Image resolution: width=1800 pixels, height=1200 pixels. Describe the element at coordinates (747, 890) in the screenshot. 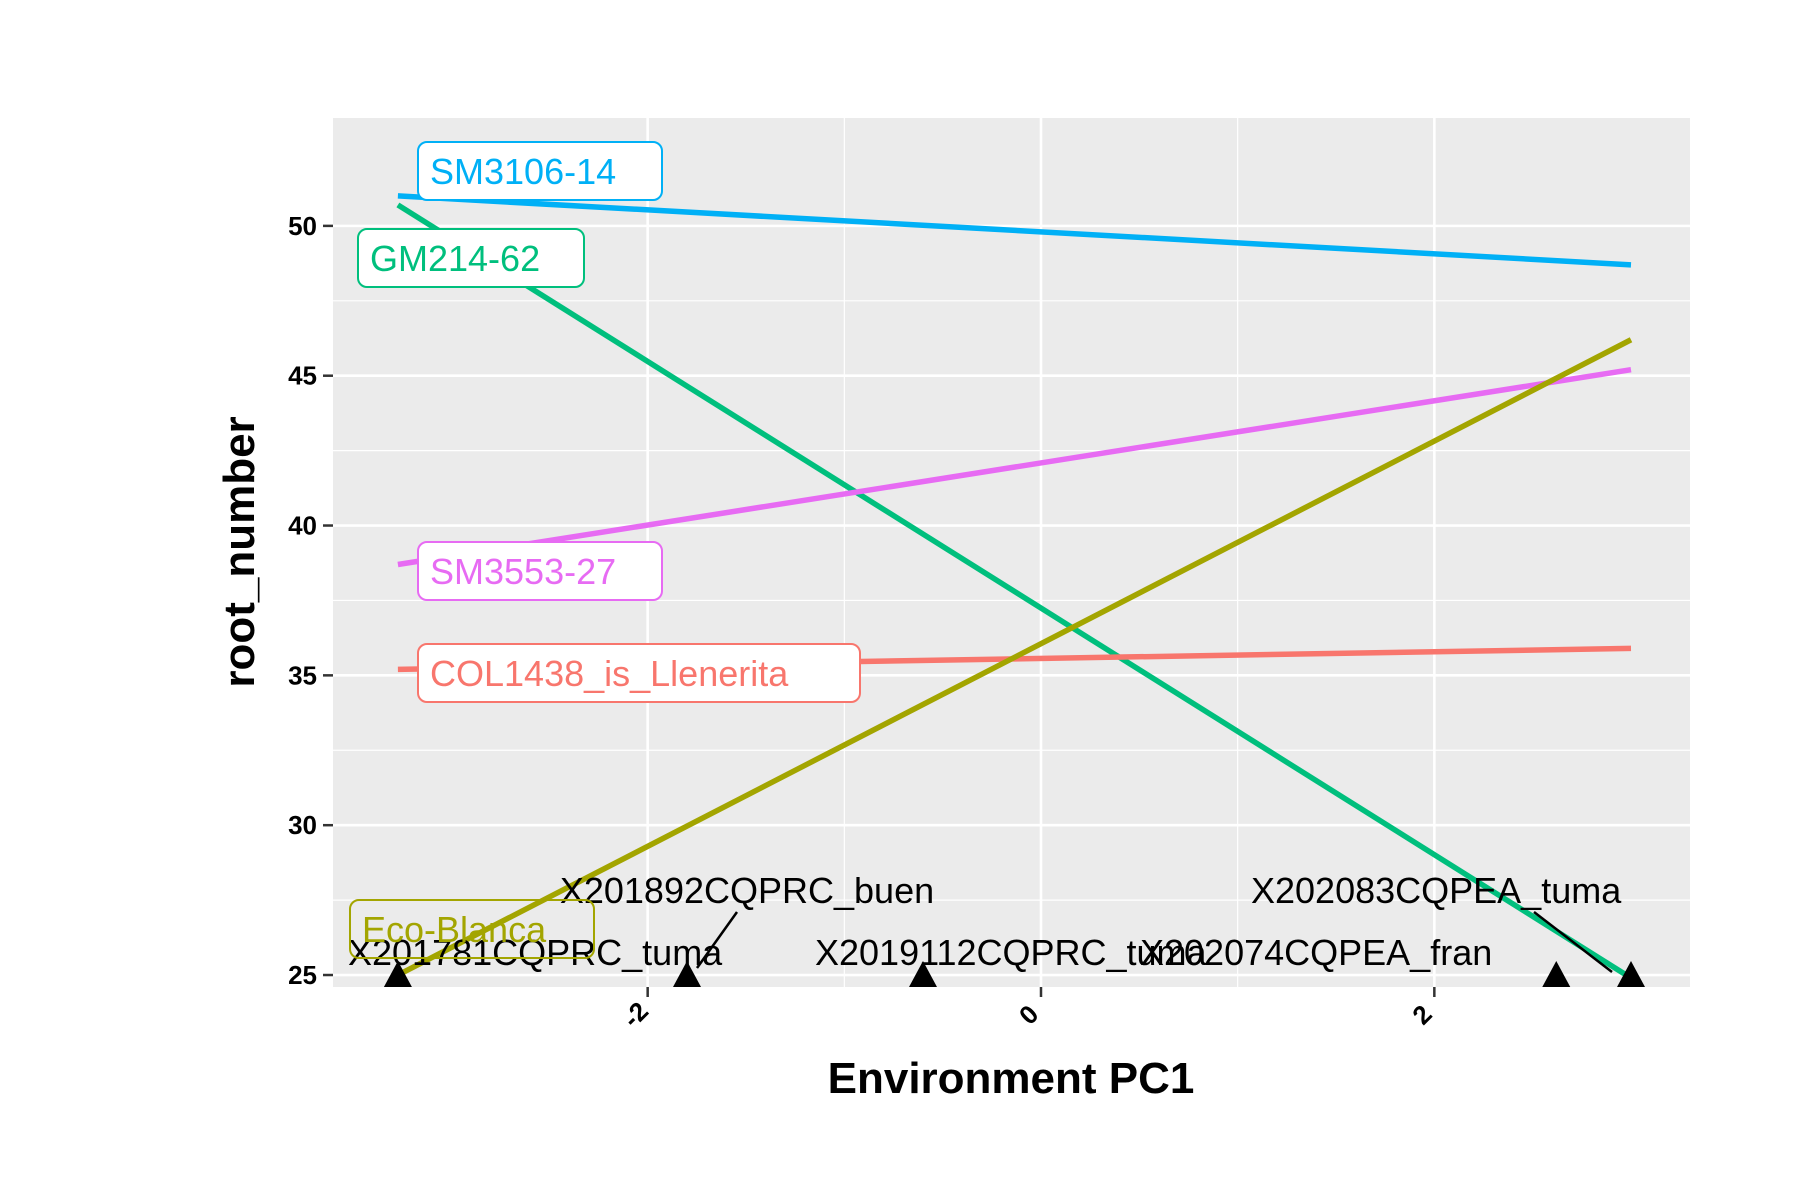

I see `environment-label: X201892CQPRC_buen` at that location.